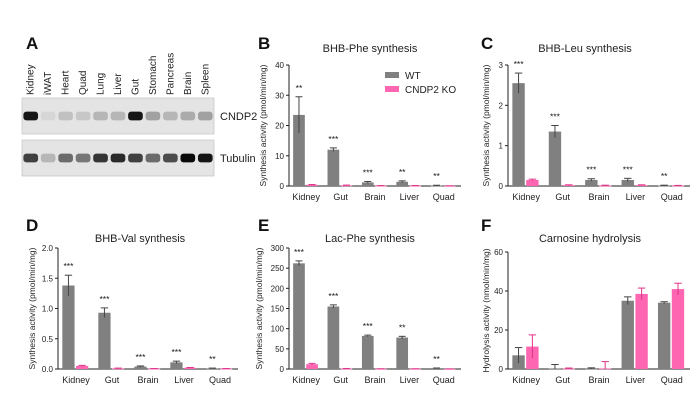  What do you see at coordinates (420, 83) in the screenshot?
I see `legend: WT CNDP2 KO` at bounding box center [420, 83].